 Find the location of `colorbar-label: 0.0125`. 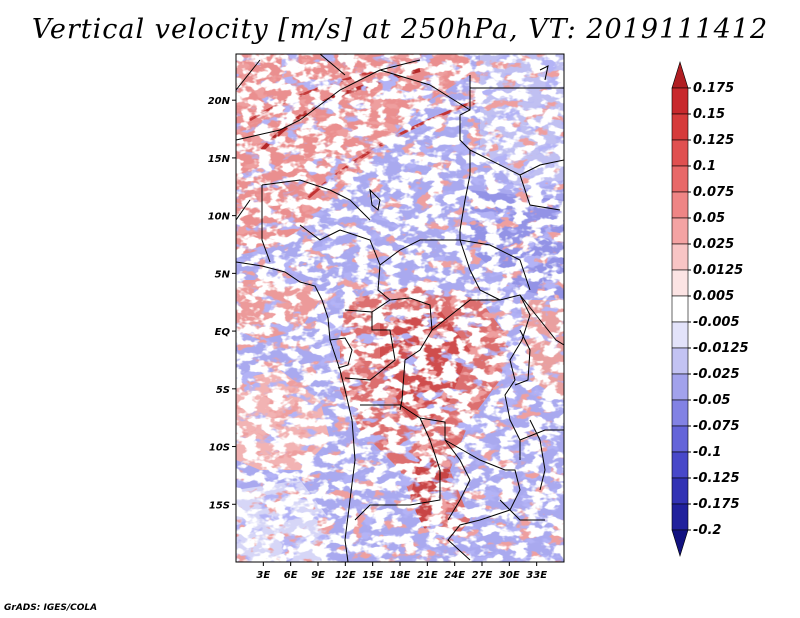

colorbar-label: 0.0125 is located at coordinates (718, 270).